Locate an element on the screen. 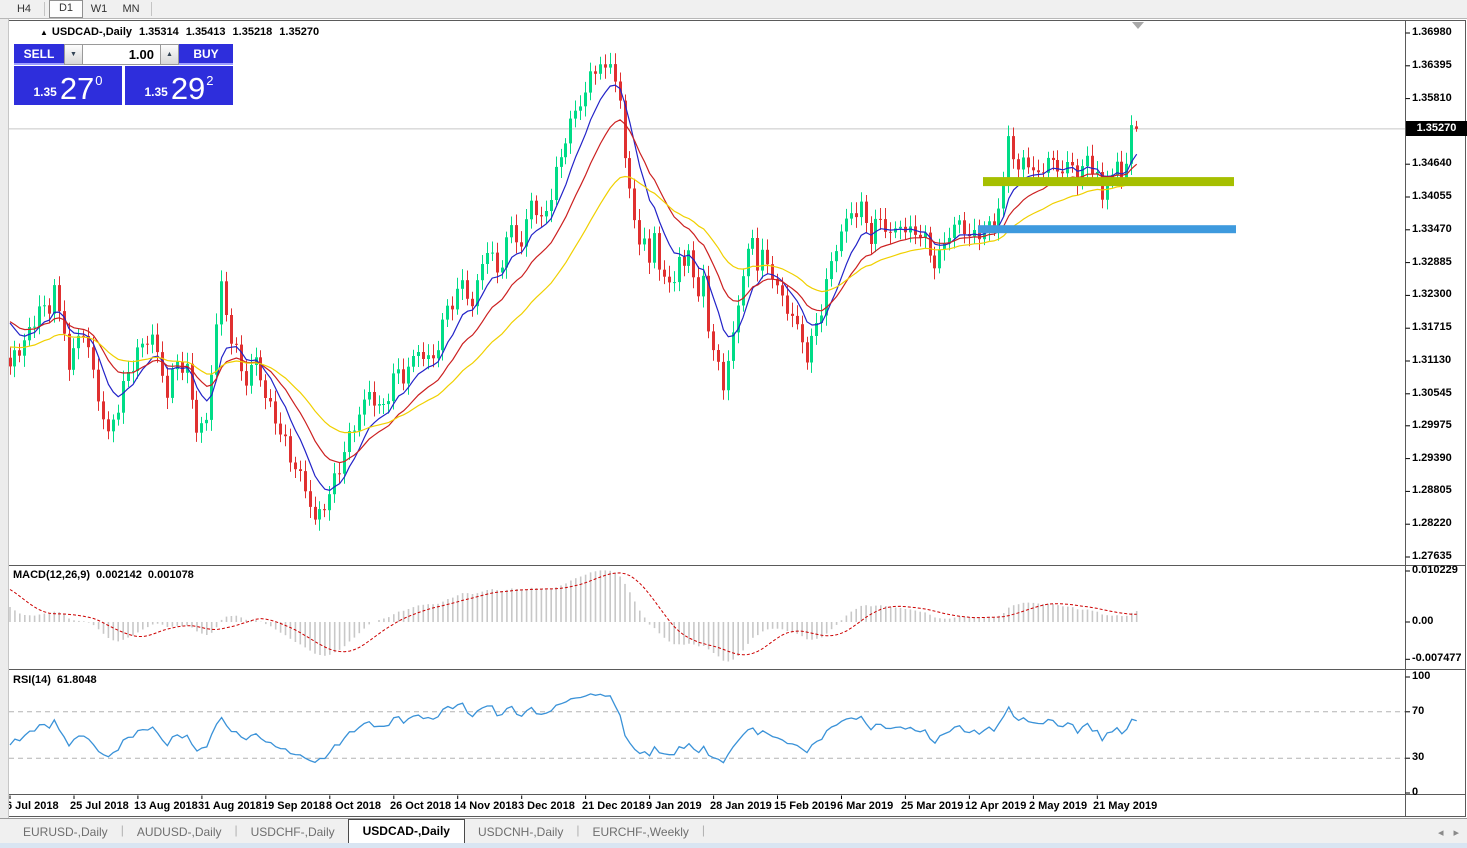 This screenshot has height=848, width=1467. one-click-trade-panel: SELL ▼ 1.00 ▲ BUY 1.35 27 0 1.35 29 2 is located at coordinates (123, 74).